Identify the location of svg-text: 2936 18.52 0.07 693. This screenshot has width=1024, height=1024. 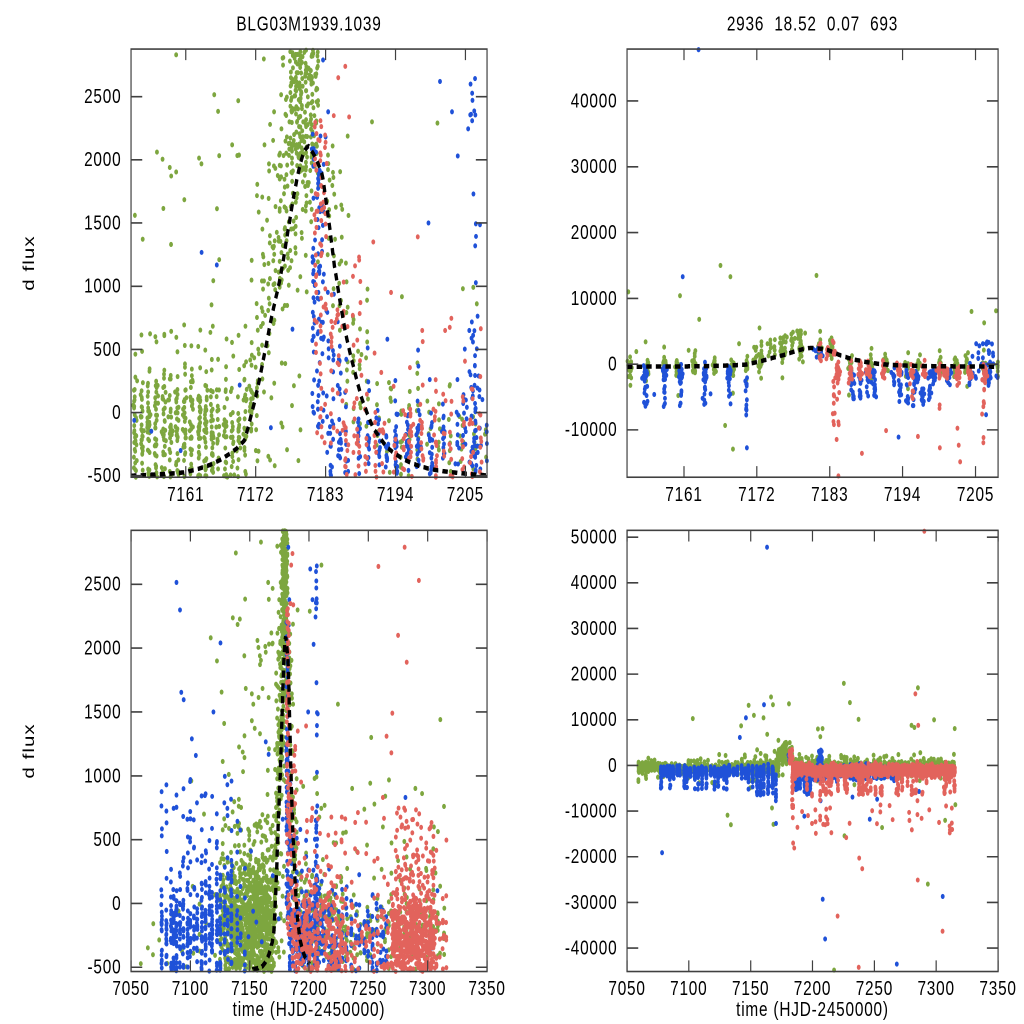
(812, 23).